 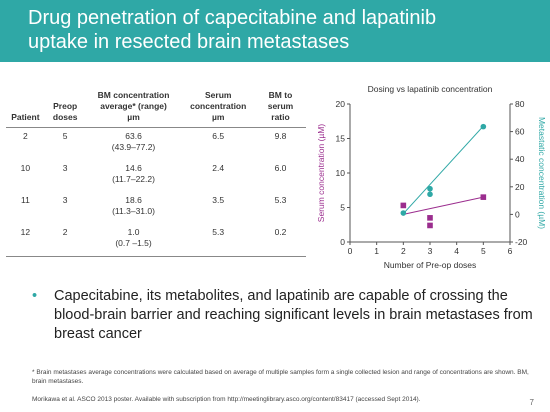 I want to click on y-tick-label: 15, so click(x=341, y=139).